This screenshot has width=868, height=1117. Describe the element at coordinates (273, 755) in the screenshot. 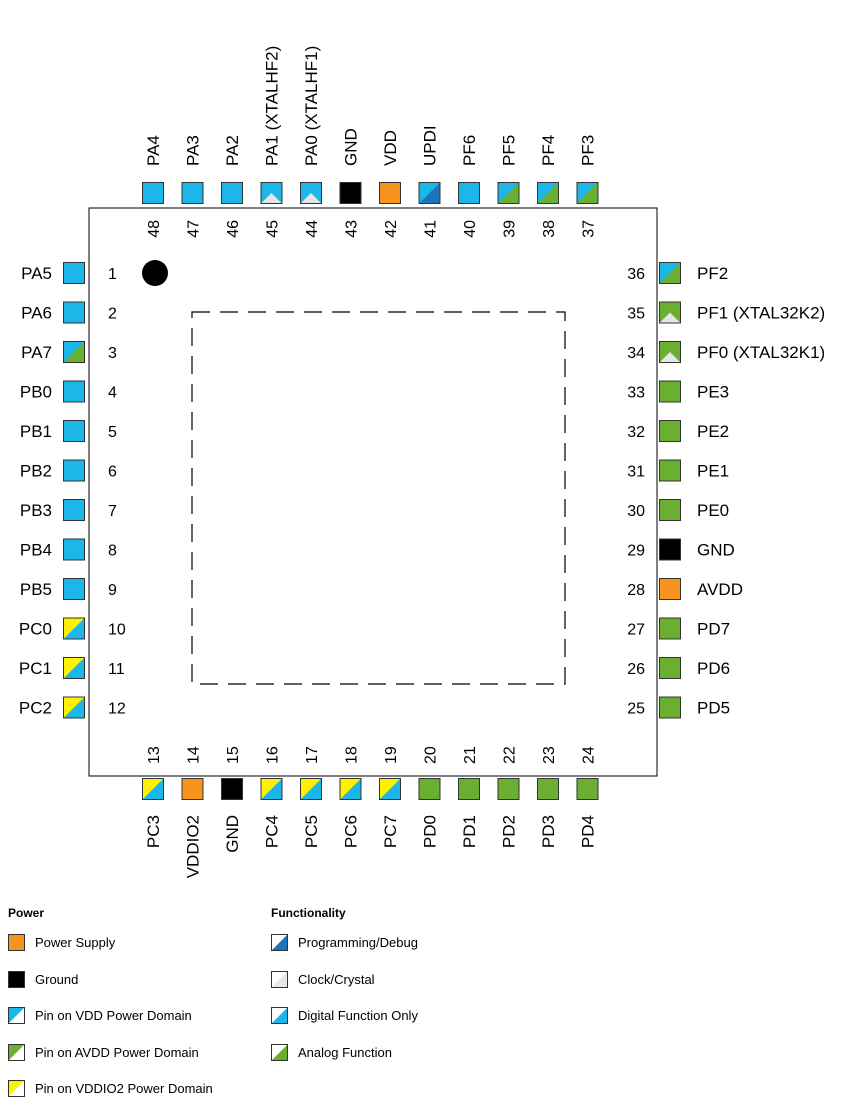

I see `pin-16-number: 16` at that location.